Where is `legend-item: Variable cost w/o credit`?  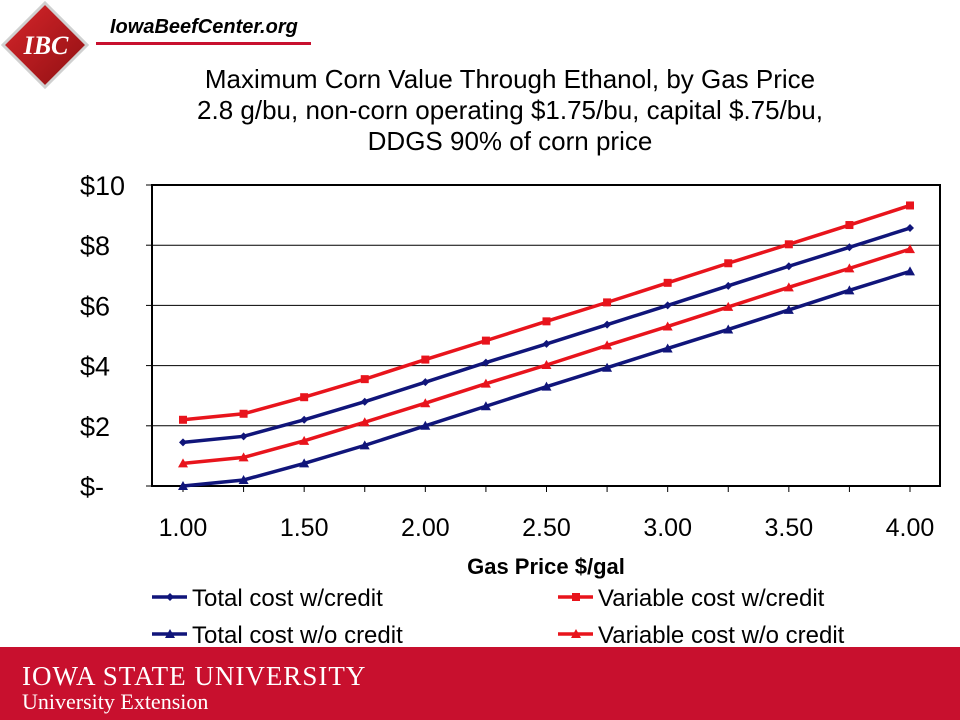
legend-item: Variable cost w/o credit is located at coordinates (701, 635).